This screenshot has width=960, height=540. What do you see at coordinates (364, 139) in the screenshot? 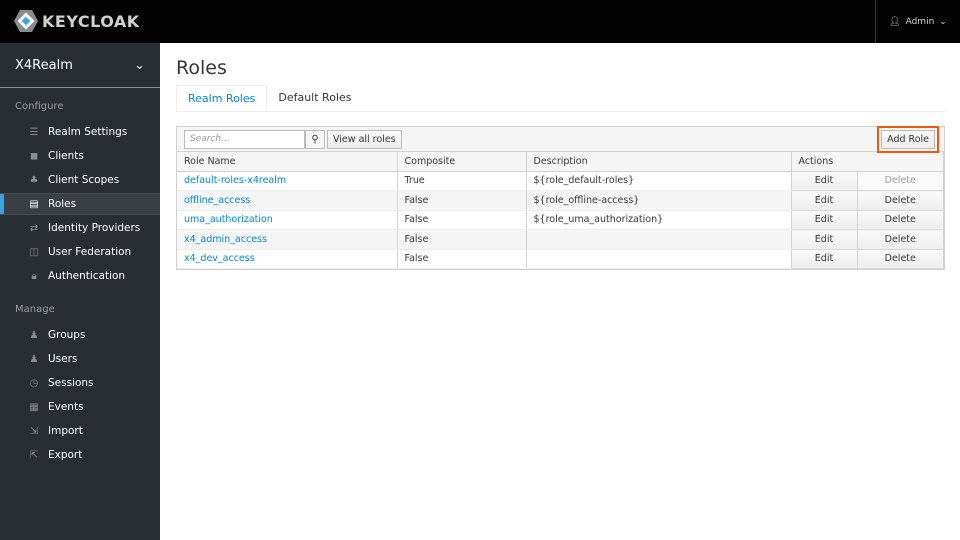
I see `view-all-roles-button: View all roles` at bounding box center [364, 139].